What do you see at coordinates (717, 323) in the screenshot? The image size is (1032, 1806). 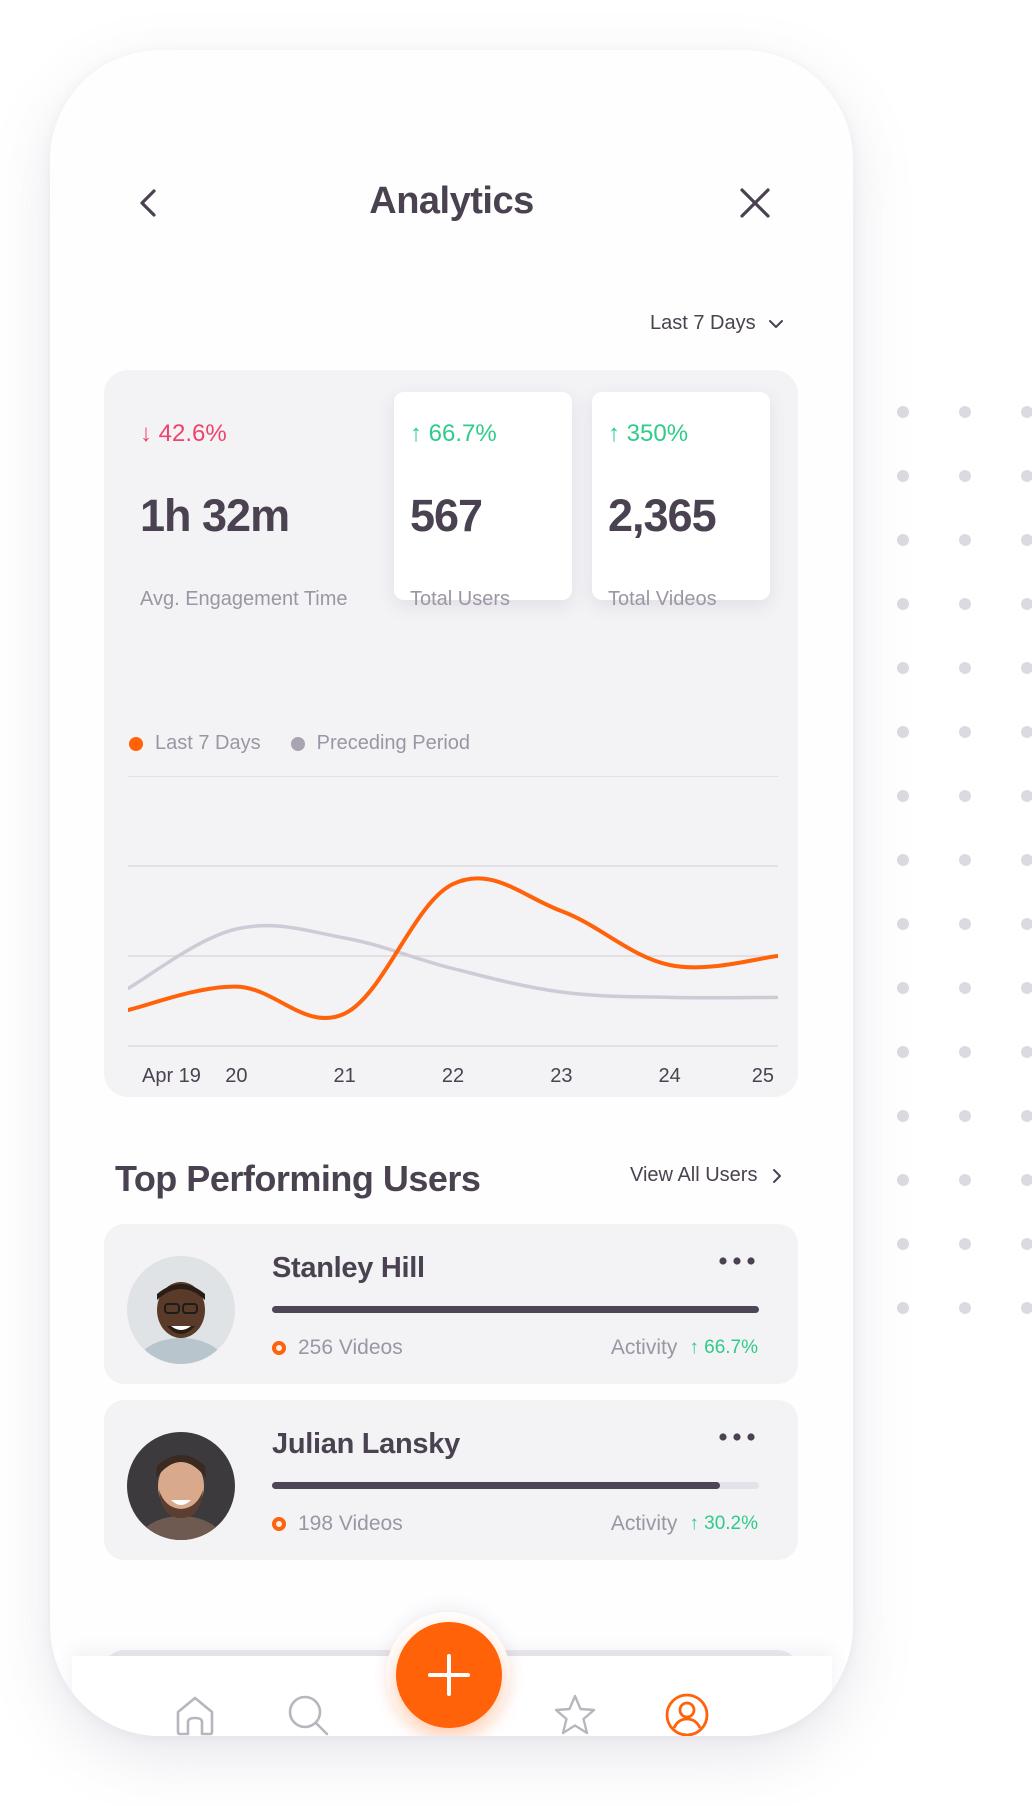 I see `date-range-dropdown: Last 7 Days` at bounding box center [717, 323].